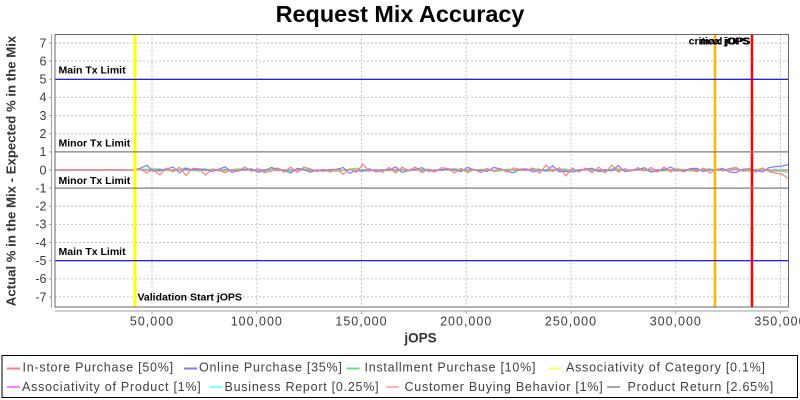  Describe the element at coordinates (40, 297) in the screenshot. I see `svg-text: -7` at that location.